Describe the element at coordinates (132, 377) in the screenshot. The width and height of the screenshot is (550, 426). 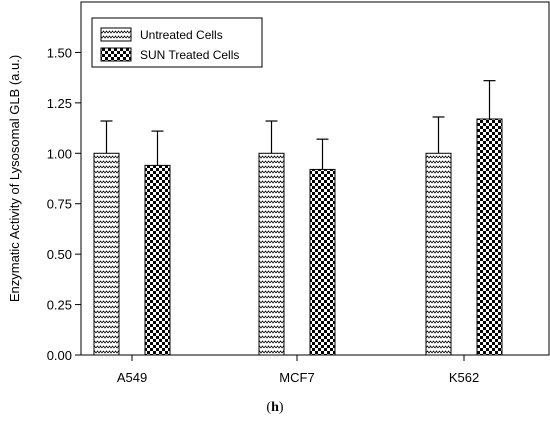
I see `x-tick-label: A549` at that location.